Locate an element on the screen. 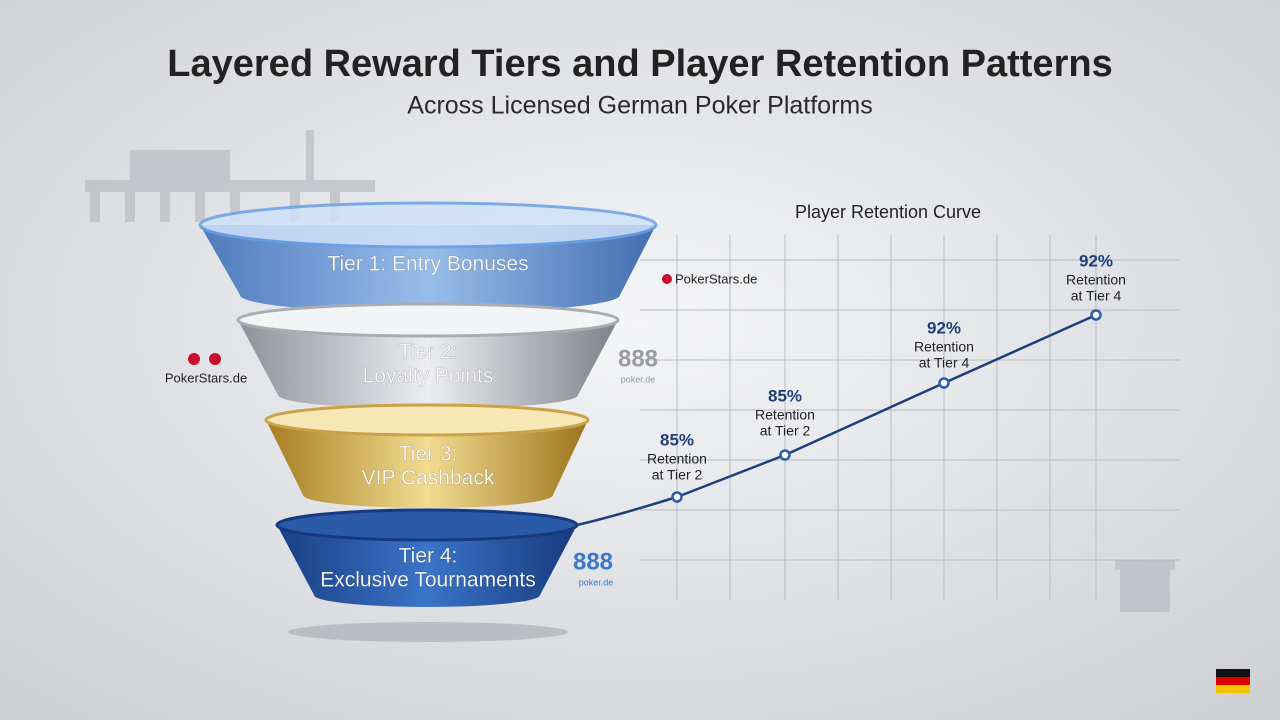 This screenshot has height=720, width=1280. tier-3-shape is located at coordinates (427, 464).